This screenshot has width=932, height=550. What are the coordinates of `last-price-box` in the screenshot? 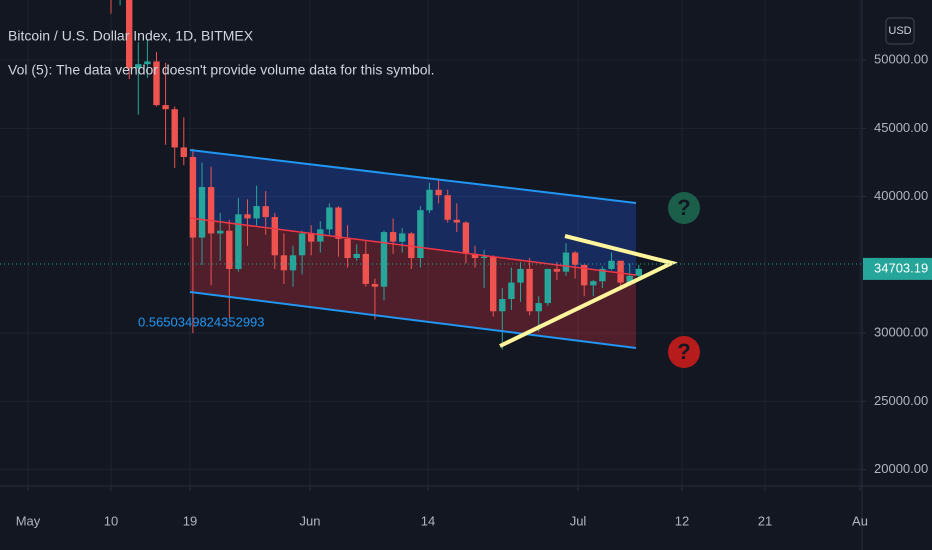 It's located at (897, 268).